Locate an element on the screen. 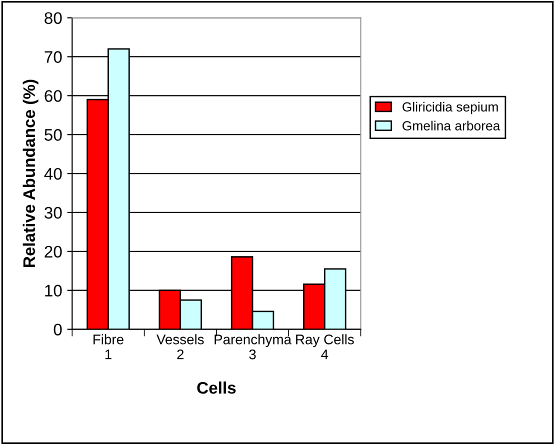 The height and width of the screenshot is (445, 555). y-tick-label: 50 is located at coordinates (53, 135).